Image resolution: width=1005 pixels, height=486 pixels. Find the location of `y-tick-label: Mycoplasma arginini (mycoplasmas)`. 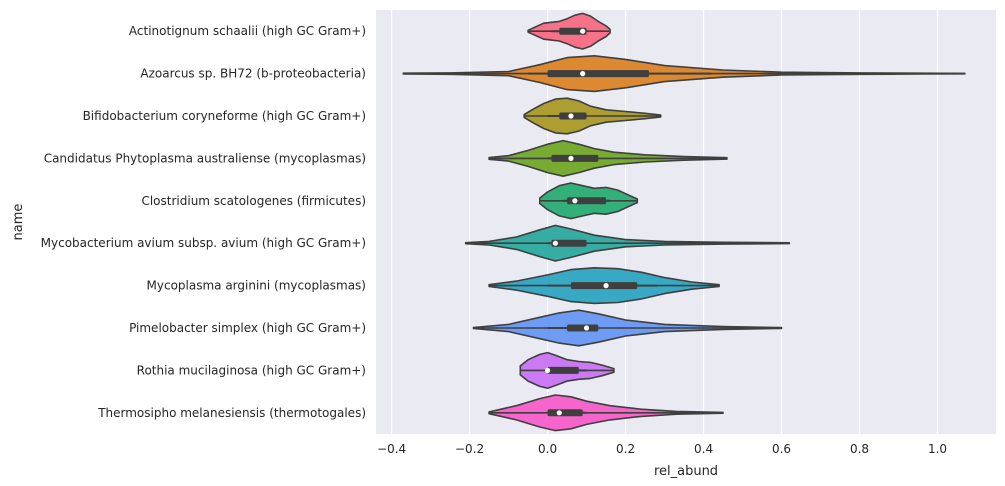

y-tick-label: Mycoplasma arginini (mycoplasmas) is located at coordinates (256, 286).